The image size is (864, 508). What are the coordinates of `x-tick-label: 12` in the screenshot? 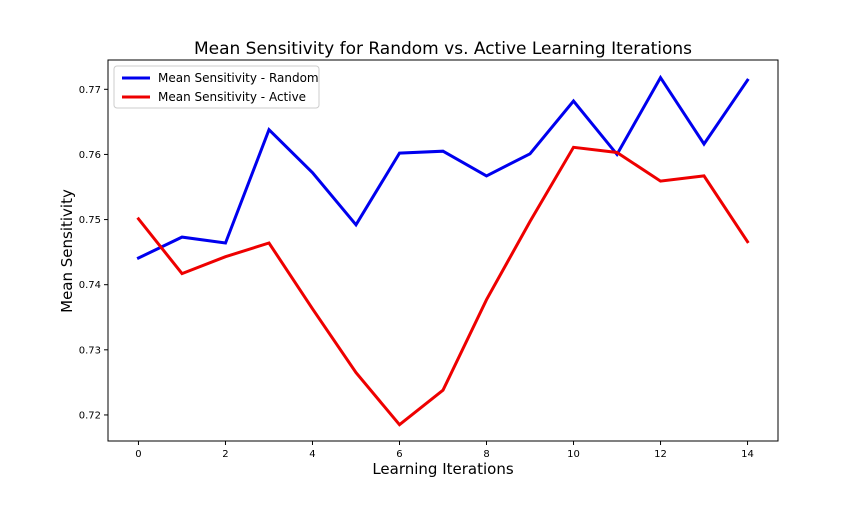 It's located at (660, 454).